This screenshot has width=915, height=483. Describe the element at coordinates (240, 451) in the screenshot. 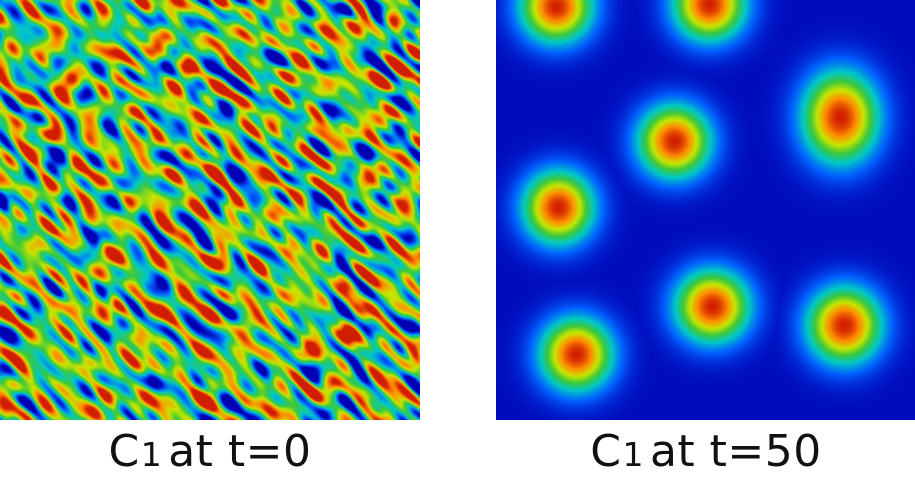

I see `caption-text: at t=0` at that location.